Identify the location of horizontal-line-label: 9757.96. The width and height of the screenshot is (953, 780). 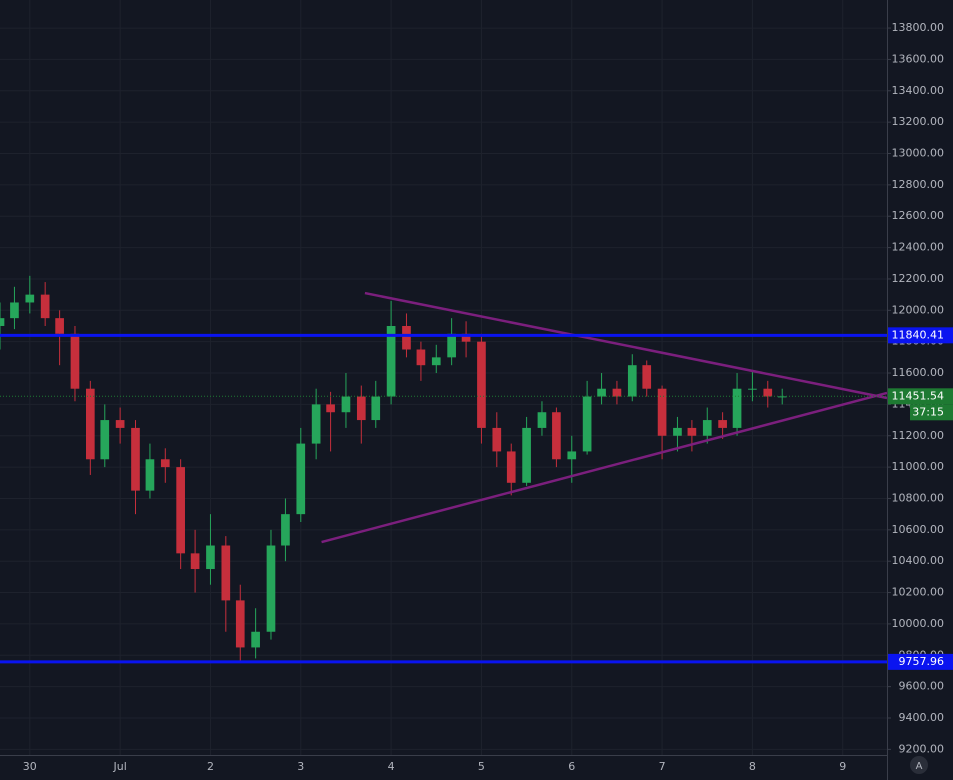
(922, 661).